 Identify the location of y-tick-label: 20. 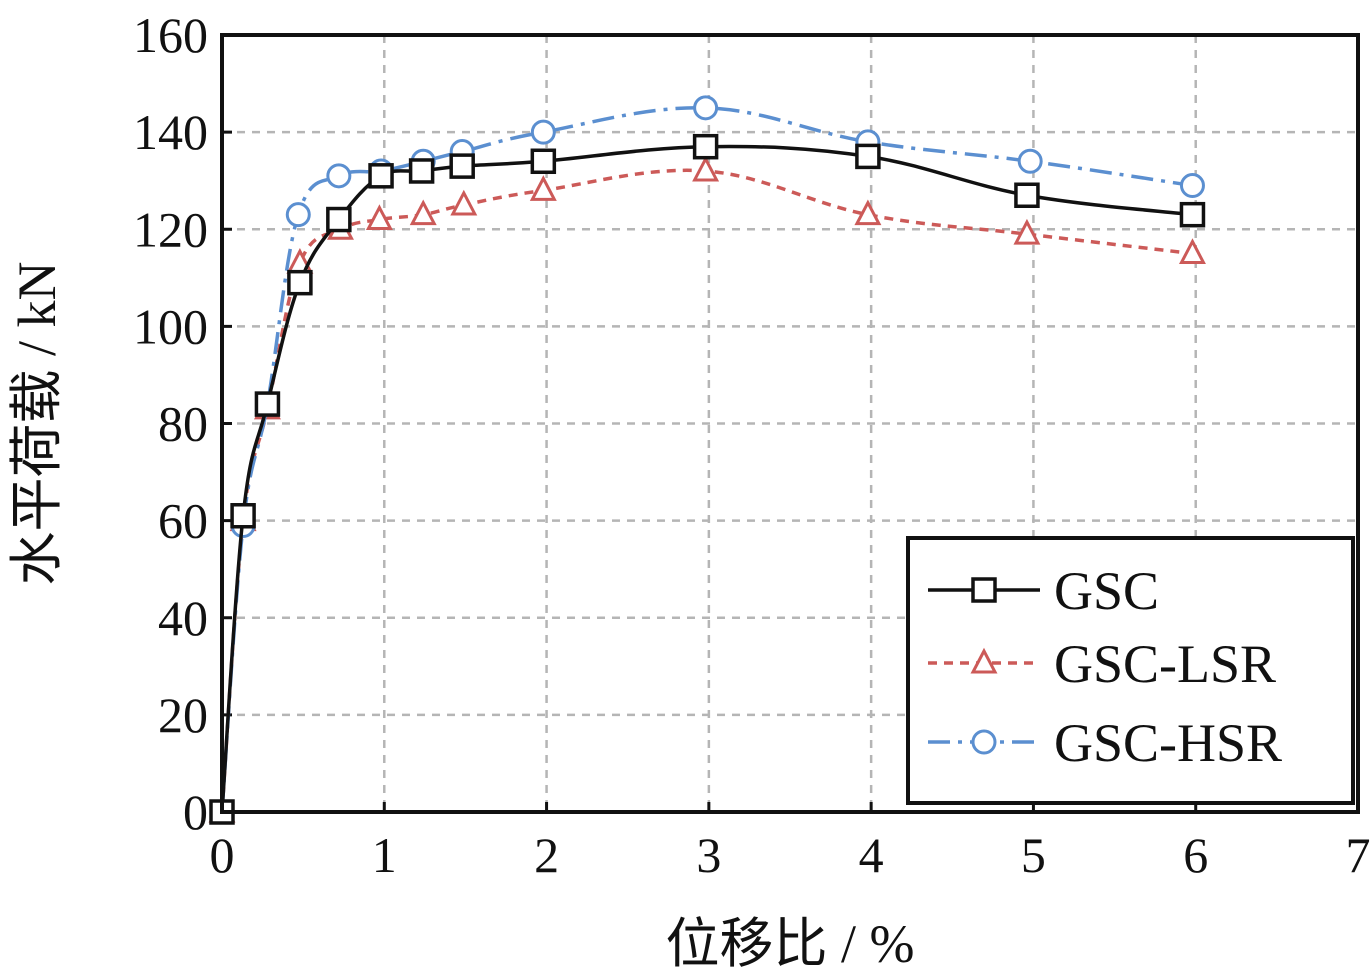
(183, 715).